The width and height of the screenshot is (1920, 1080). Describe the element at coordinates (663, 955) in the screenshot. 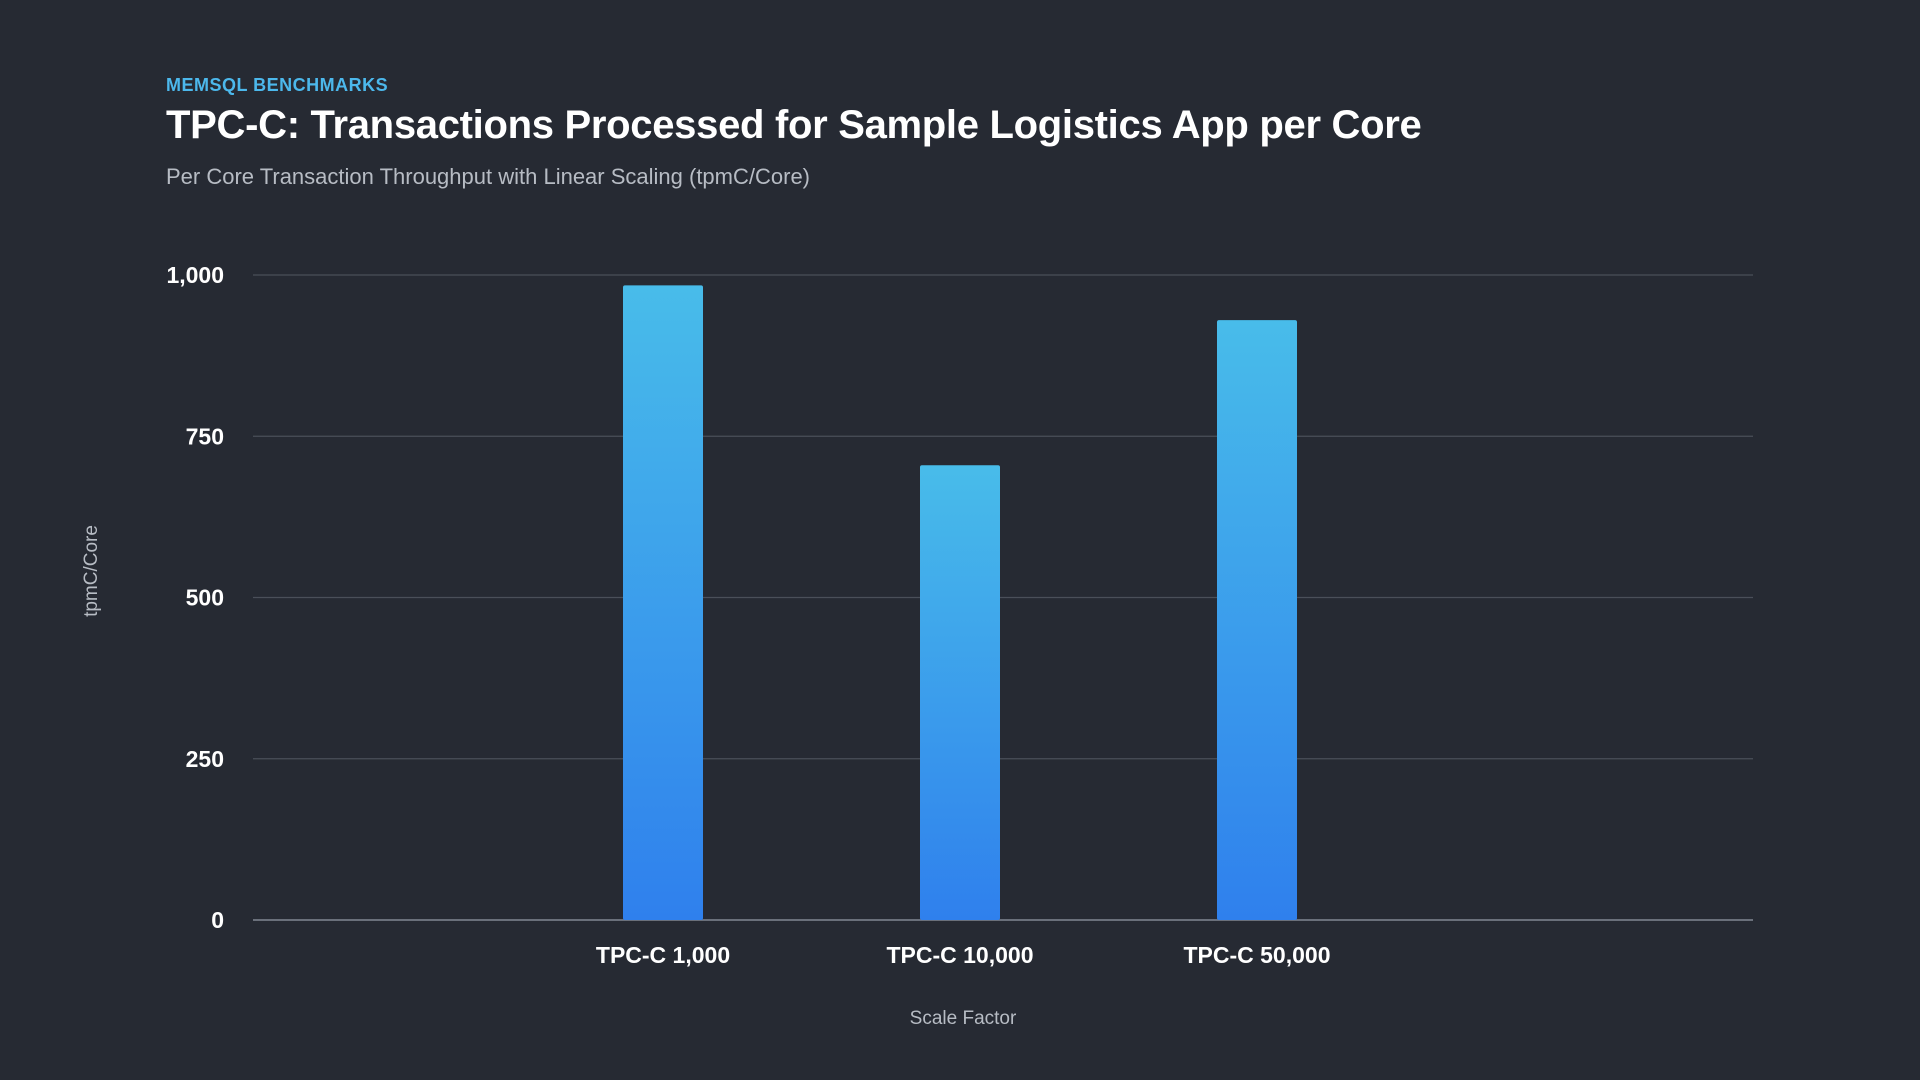

I see `x-tick-label: TPC-C 1,000` at that location.